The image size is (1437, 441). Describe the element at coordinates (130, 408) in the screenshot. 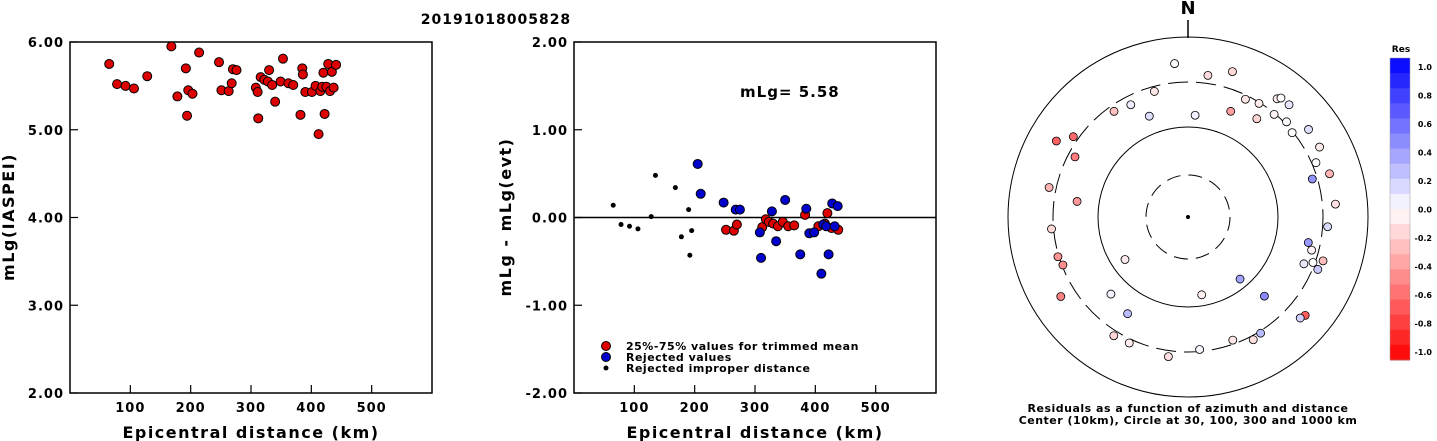

I see `x-tick-label: 100` at that location.